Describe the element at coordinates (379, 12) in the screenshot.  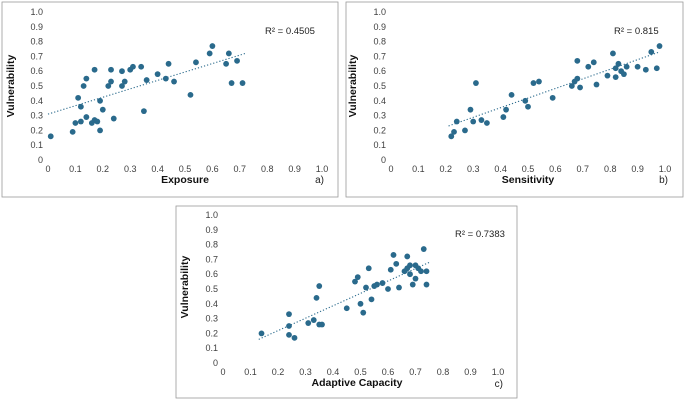
I see `y-tick-label: 1.0` at that location.